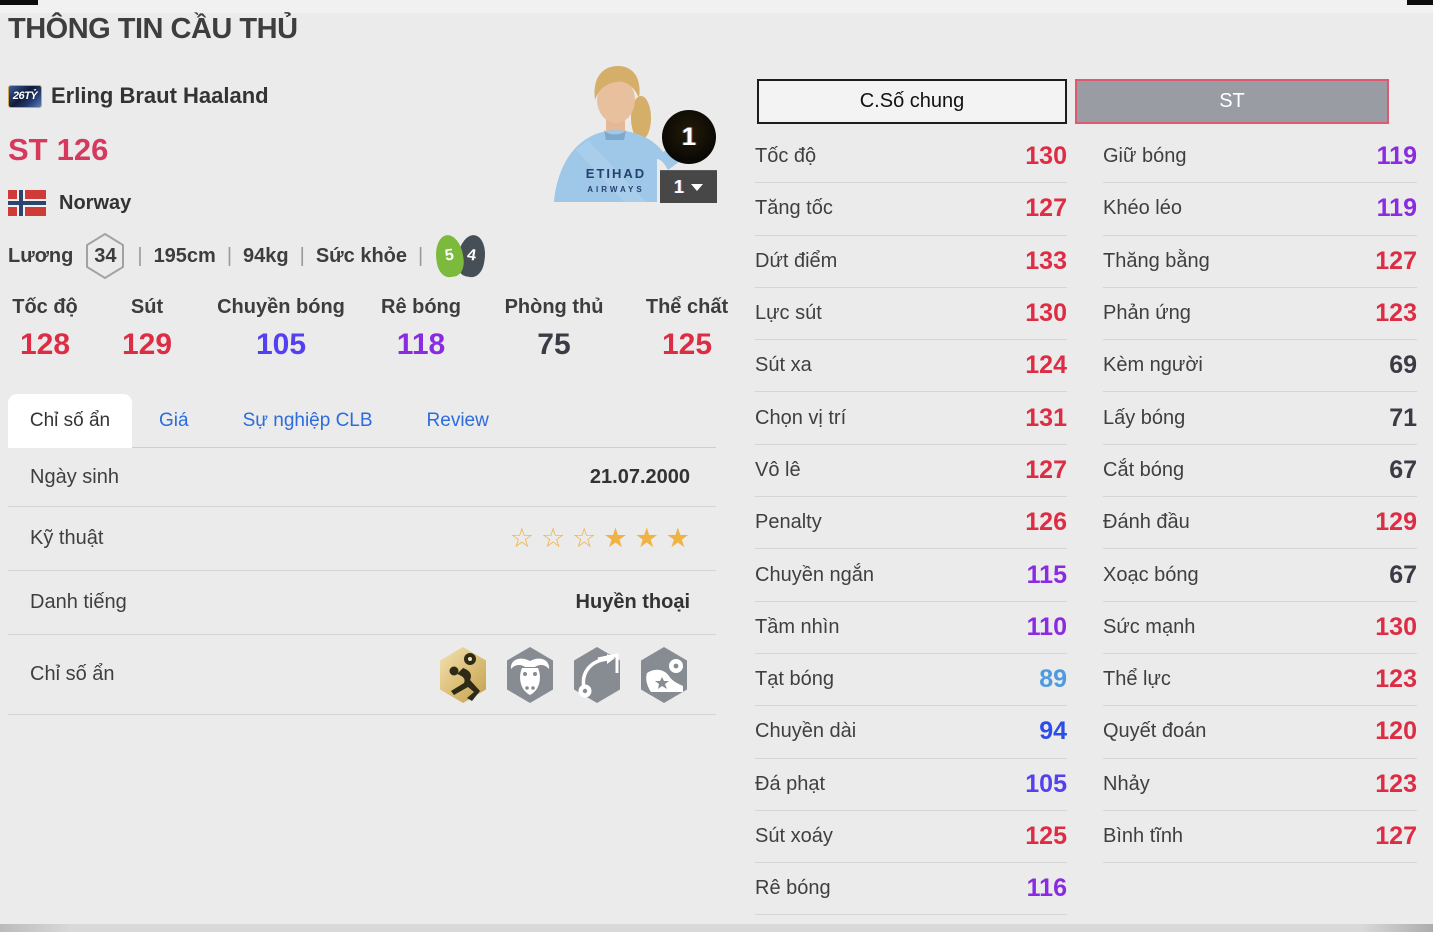 The height and width of the screenshot is (932, 1433). Describe the element at coordinates (25, 96) in the screenshot. I see `price-badge: 26TỶ` at that location.